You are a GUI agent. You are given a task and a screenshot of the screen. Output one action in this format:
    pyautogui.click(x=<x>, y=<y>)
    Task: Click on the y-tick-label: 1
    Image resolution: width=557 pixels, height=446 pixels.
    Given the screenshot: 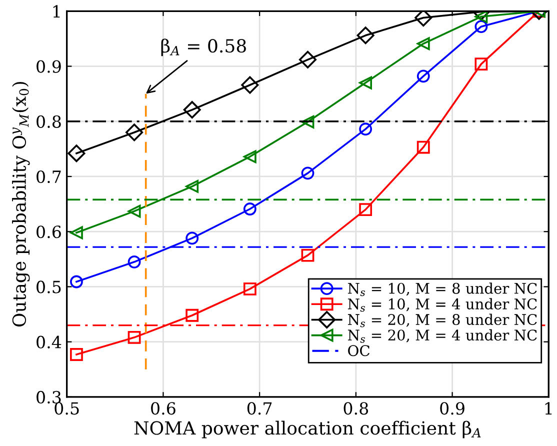 What is the action you would take?
    pyautogui.click(x=56, y=11)
    